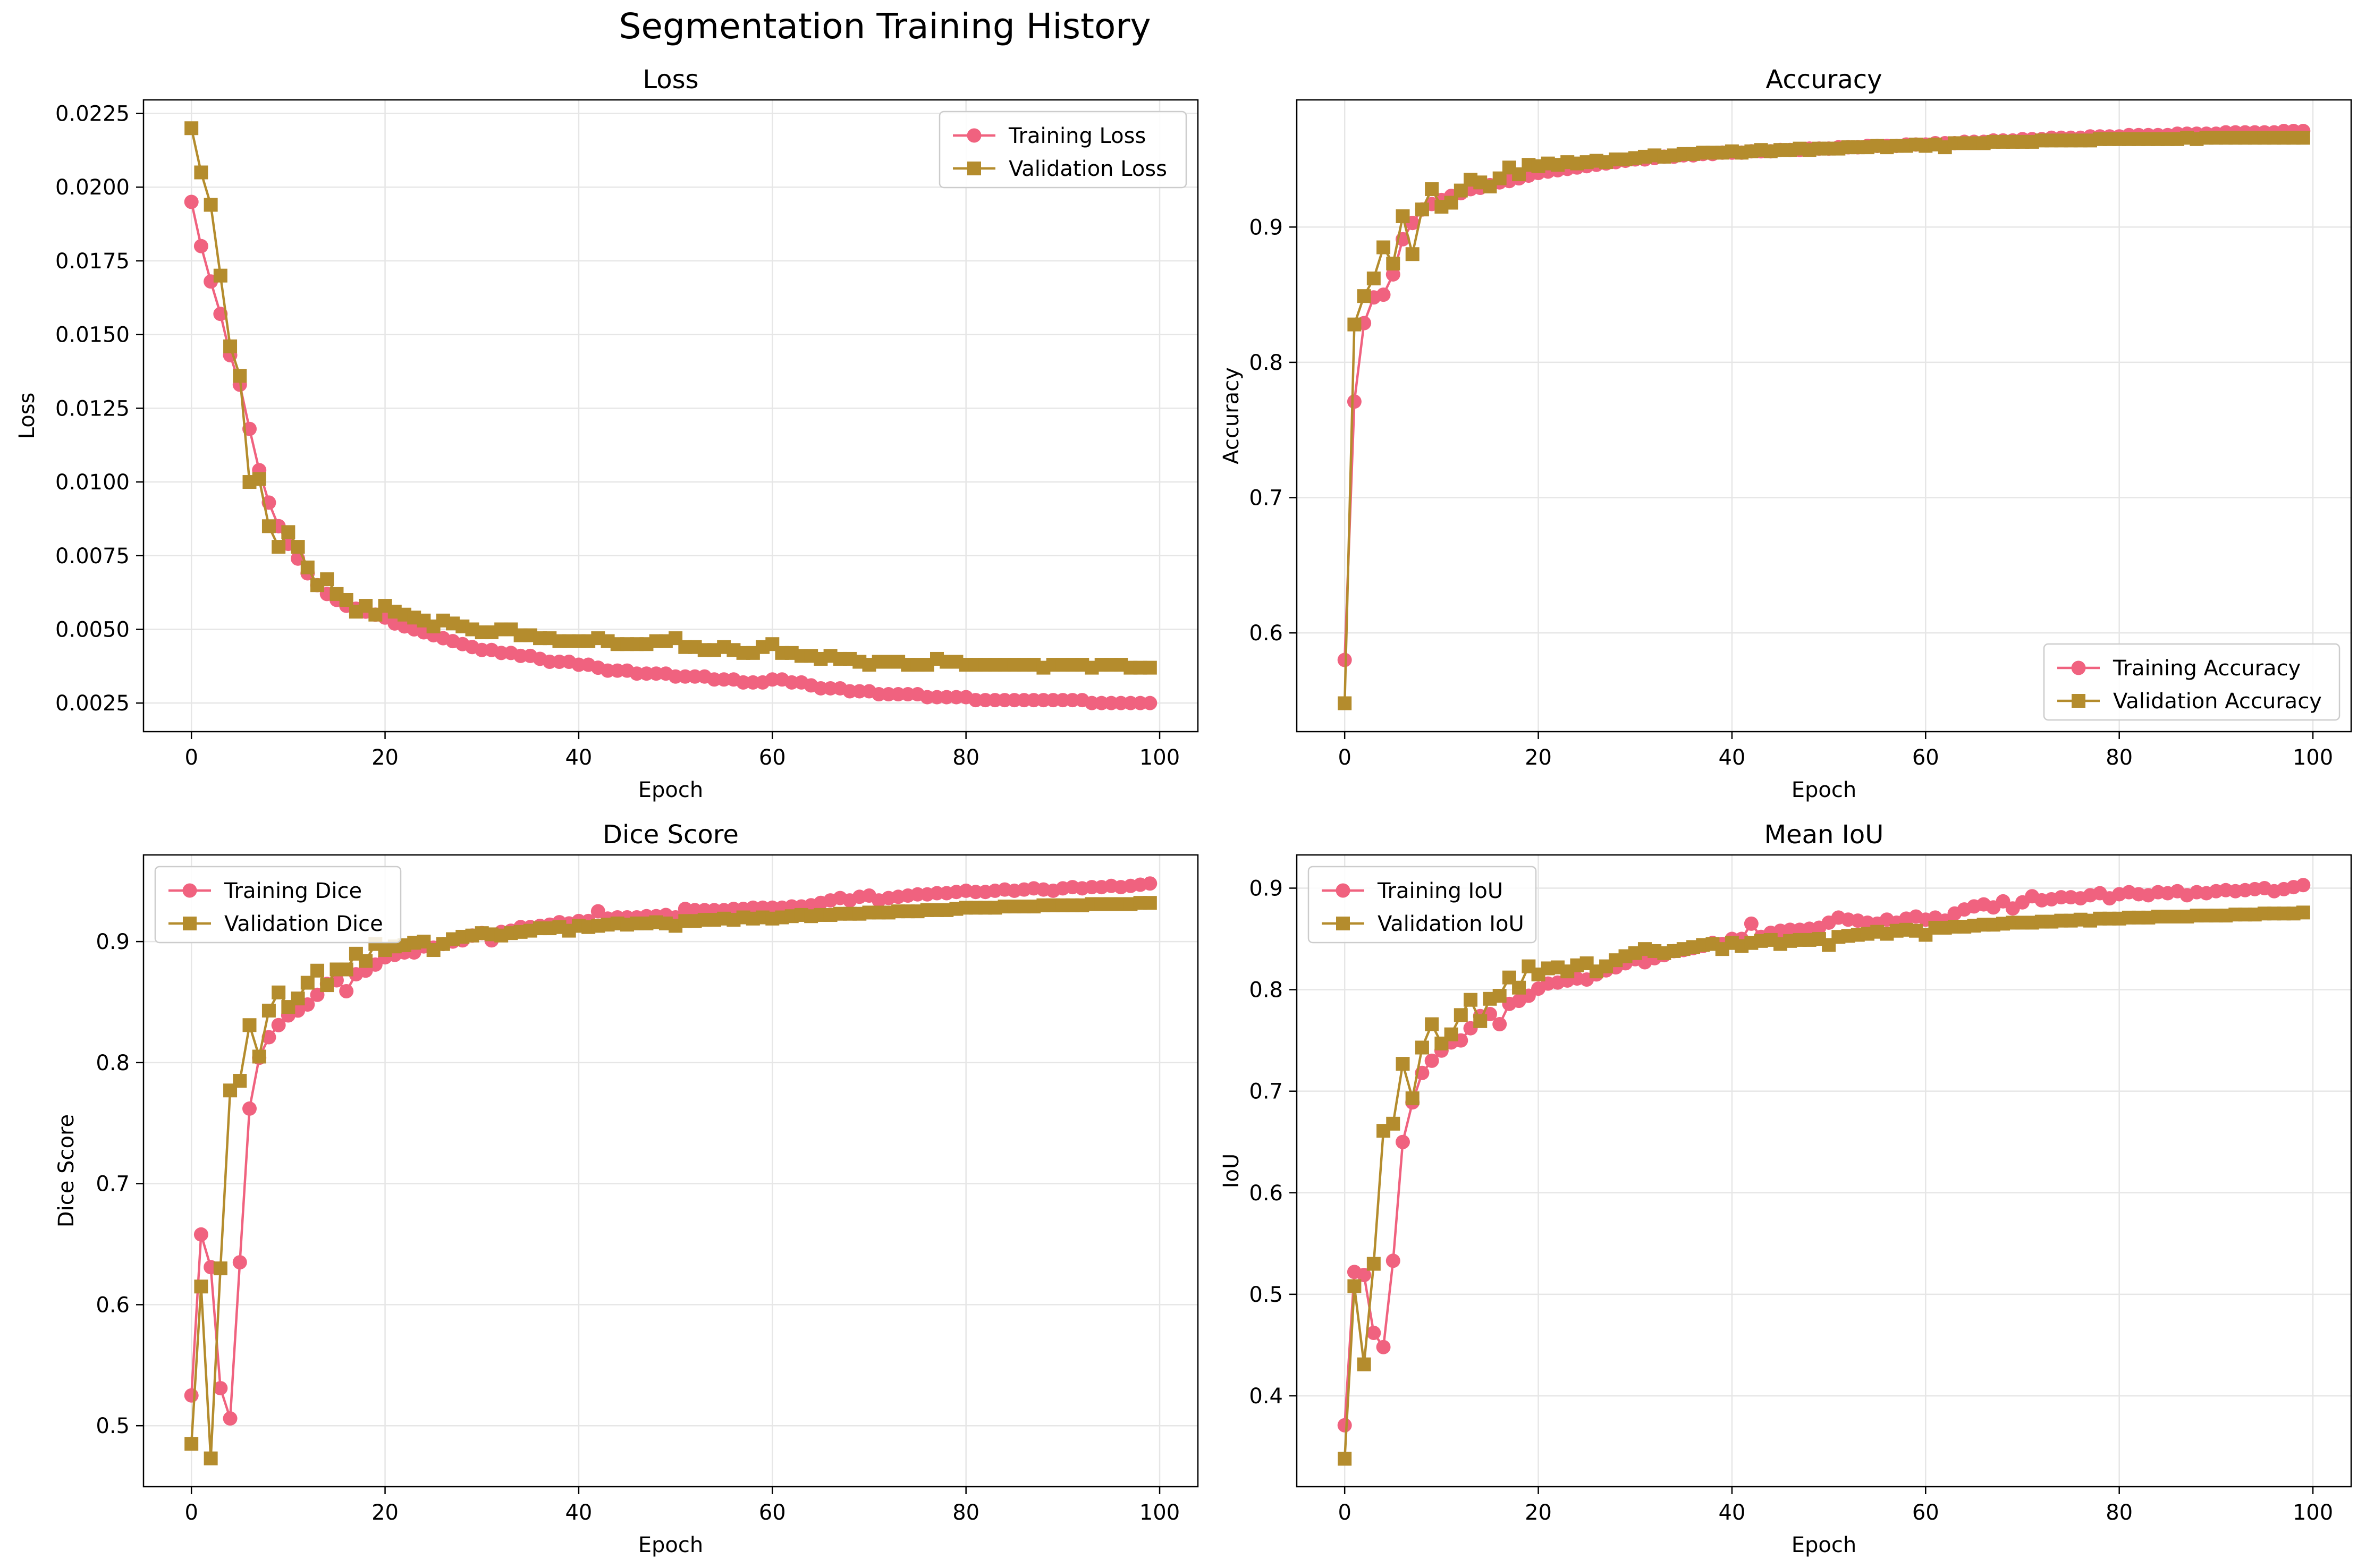 This screenshot has width=2374, height=1568. I want to click on legend-label: Training IoU, so click(1440, 891).